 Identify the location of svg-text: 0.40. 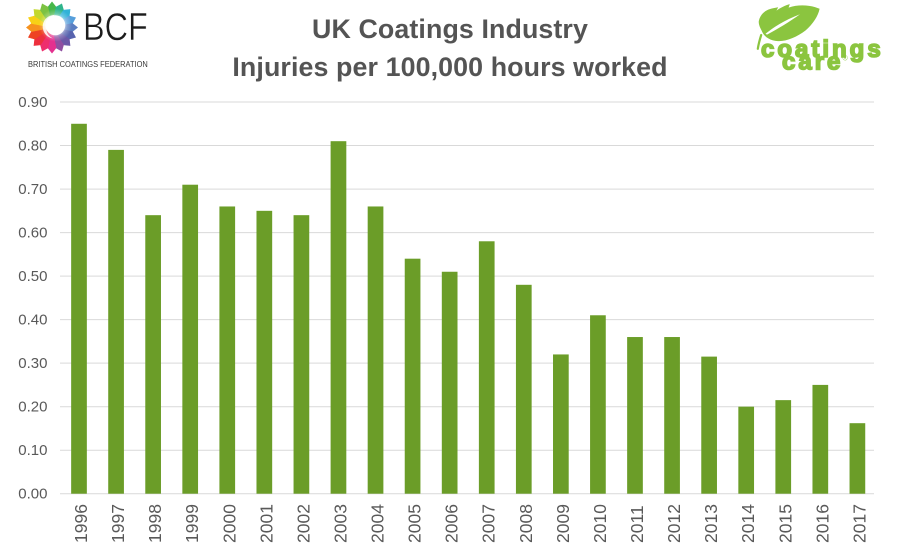
(32, 320).